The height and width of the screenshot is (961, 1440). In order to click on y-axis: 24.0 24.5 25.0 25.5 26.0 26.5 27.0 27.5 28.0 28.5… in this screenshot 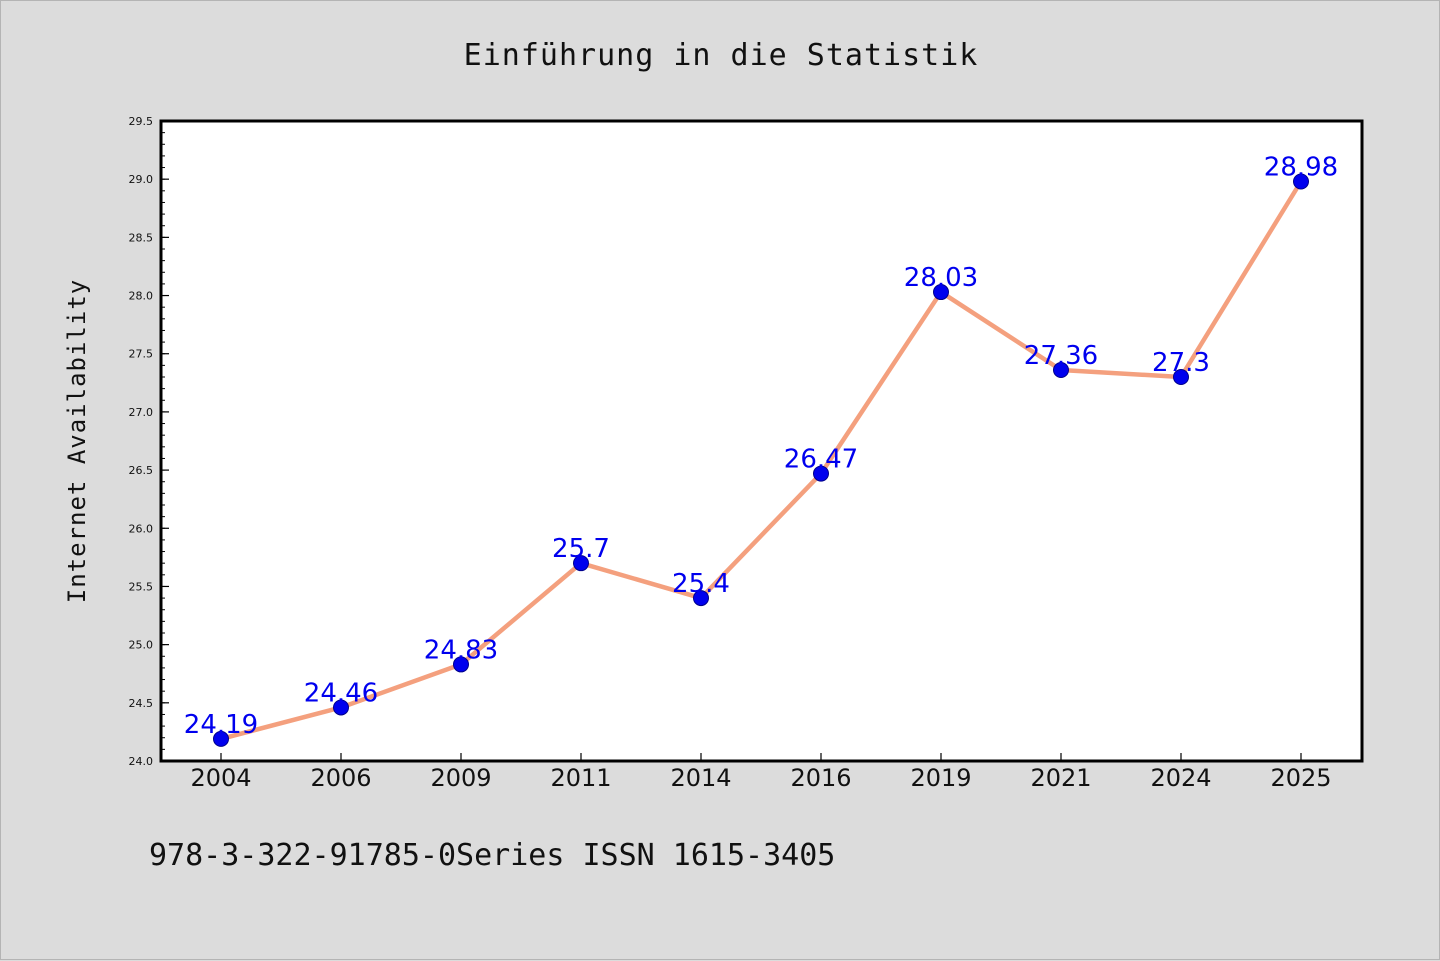, I will do `click(149, 441)`.